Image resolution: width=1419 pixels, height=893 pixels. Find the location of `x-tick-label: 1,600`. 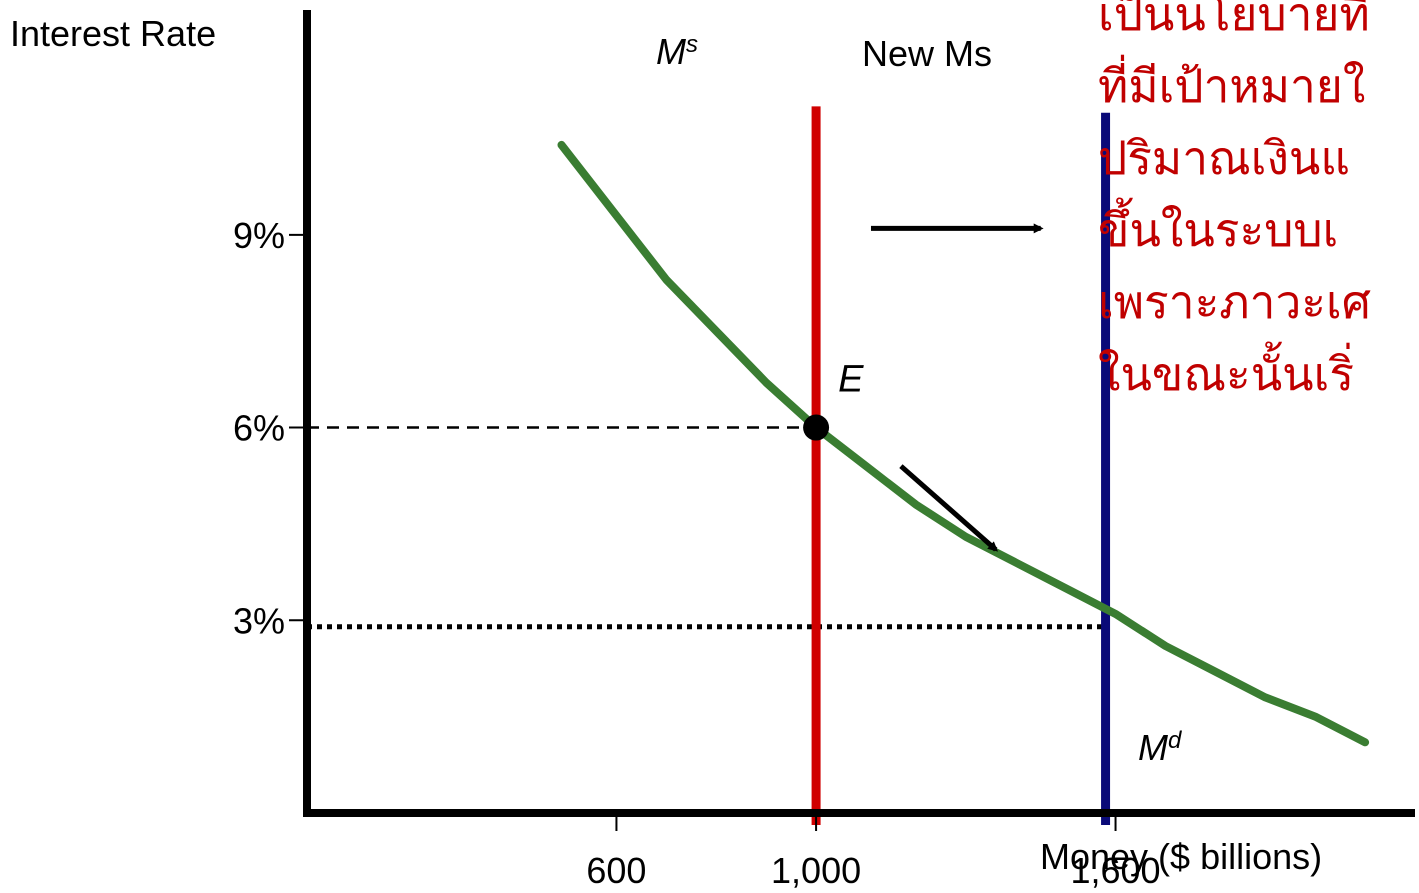

x-tick-label: 1,600 is located at coordinates (1115, 870).